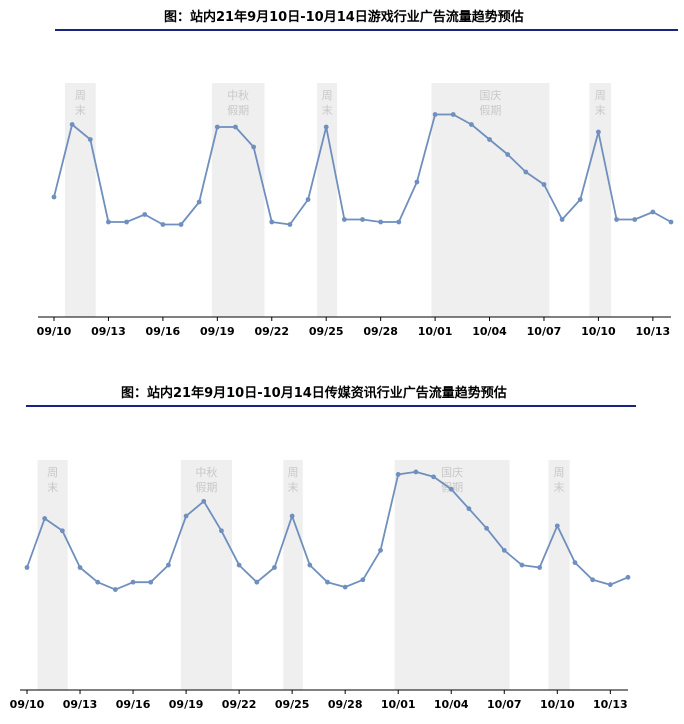 The width and height of the screenshot is (684, 724). What do you see at coordinates (653, 331) in the screenshot?
I see `x-tick-label: 10/13` at bounding box center [653, 331].